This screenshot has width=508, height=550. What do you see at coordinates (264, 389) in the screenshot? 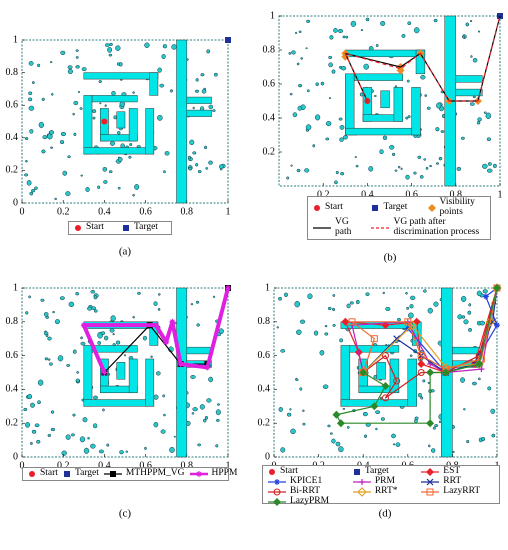
I see `y-tick-label: 0.4` at bounding box center [264, 389].